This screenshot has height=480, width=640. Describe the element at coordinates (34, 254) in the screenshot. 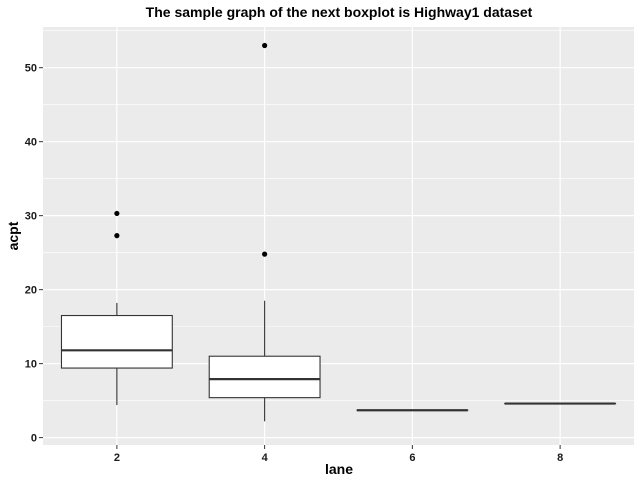

I see `y-axis: 0 10 20 30 40 50` at that location.